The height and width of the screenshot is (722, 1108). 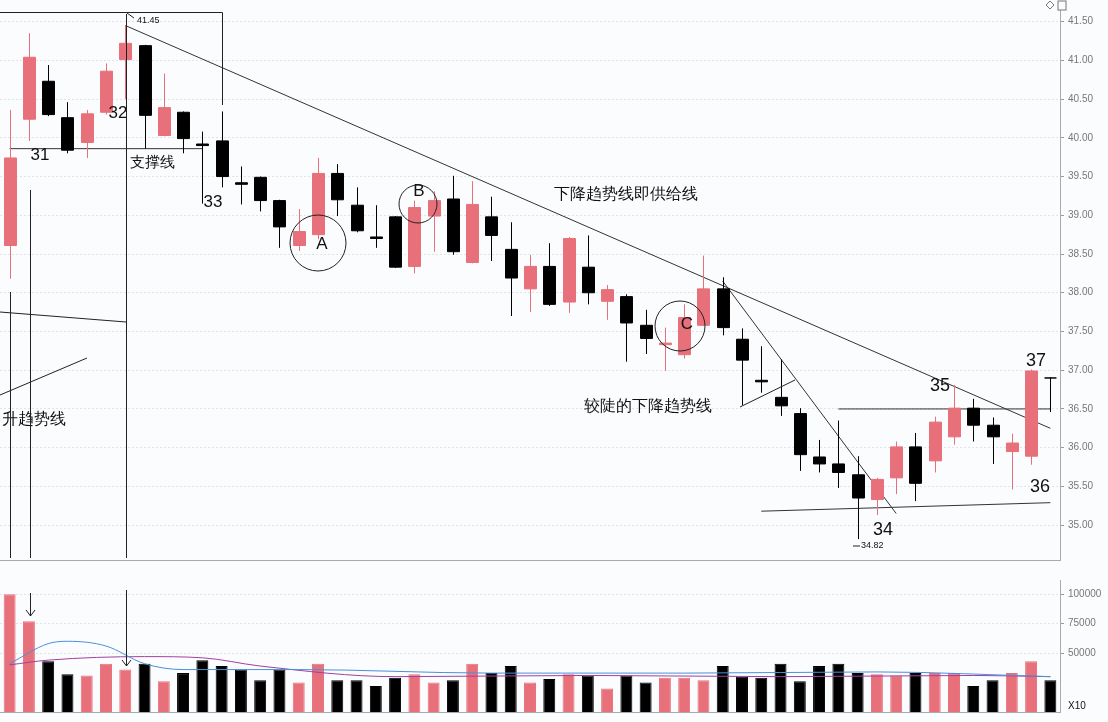 I want to click on y-tick-label: 40.00, so click(x=1081, y=137).